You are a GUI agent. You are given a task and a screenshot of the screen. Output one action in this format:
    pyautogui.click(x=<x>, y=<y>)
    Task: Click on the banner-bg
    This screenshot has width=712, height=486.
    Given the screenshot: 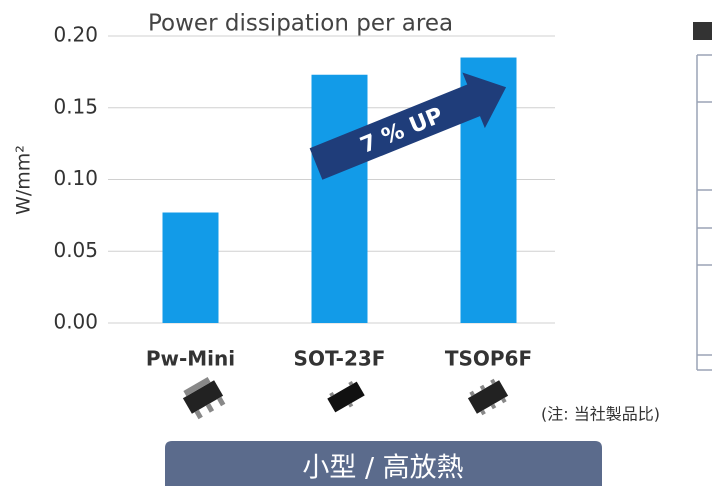 What is the action you would take?
    pyautogui.click(x=383, y=463)
    